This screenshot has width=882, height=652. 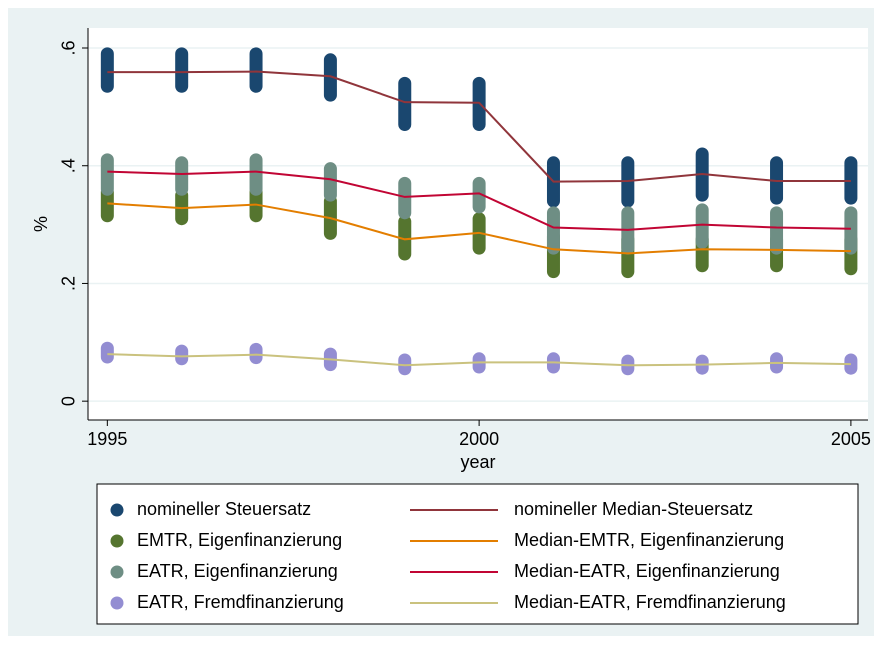 I want to click on legend-label: EATR, Fremdfinanzierung, so click(x=240, y=602).